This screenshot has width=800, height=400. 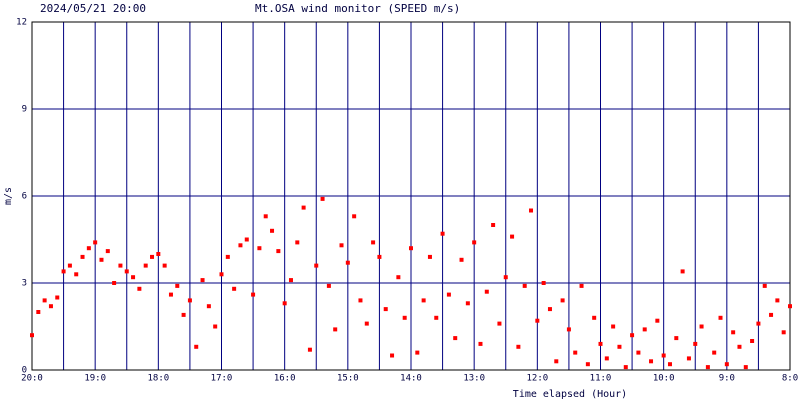 I want to click on x-tick-label: 13:0, so click(x=474, y=379).